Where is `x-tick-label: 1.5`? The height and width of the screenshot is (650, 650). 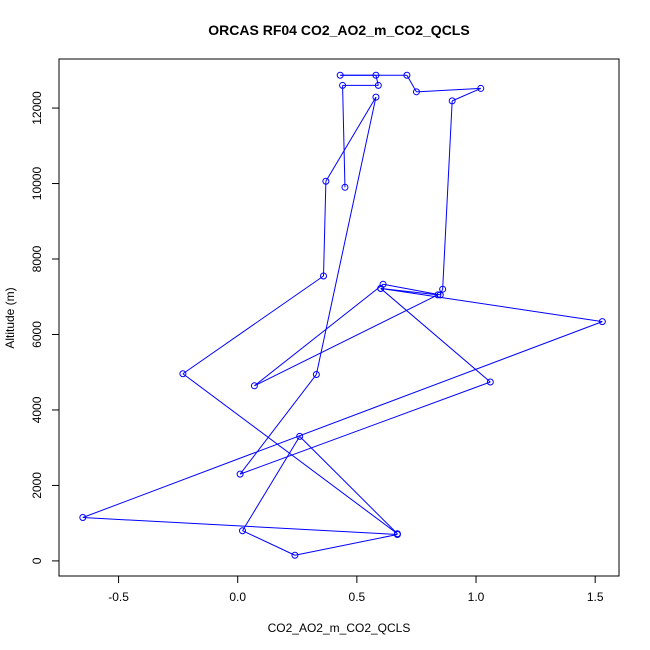
x-tick-label: 1.5 is located at coordinates (595, 597).